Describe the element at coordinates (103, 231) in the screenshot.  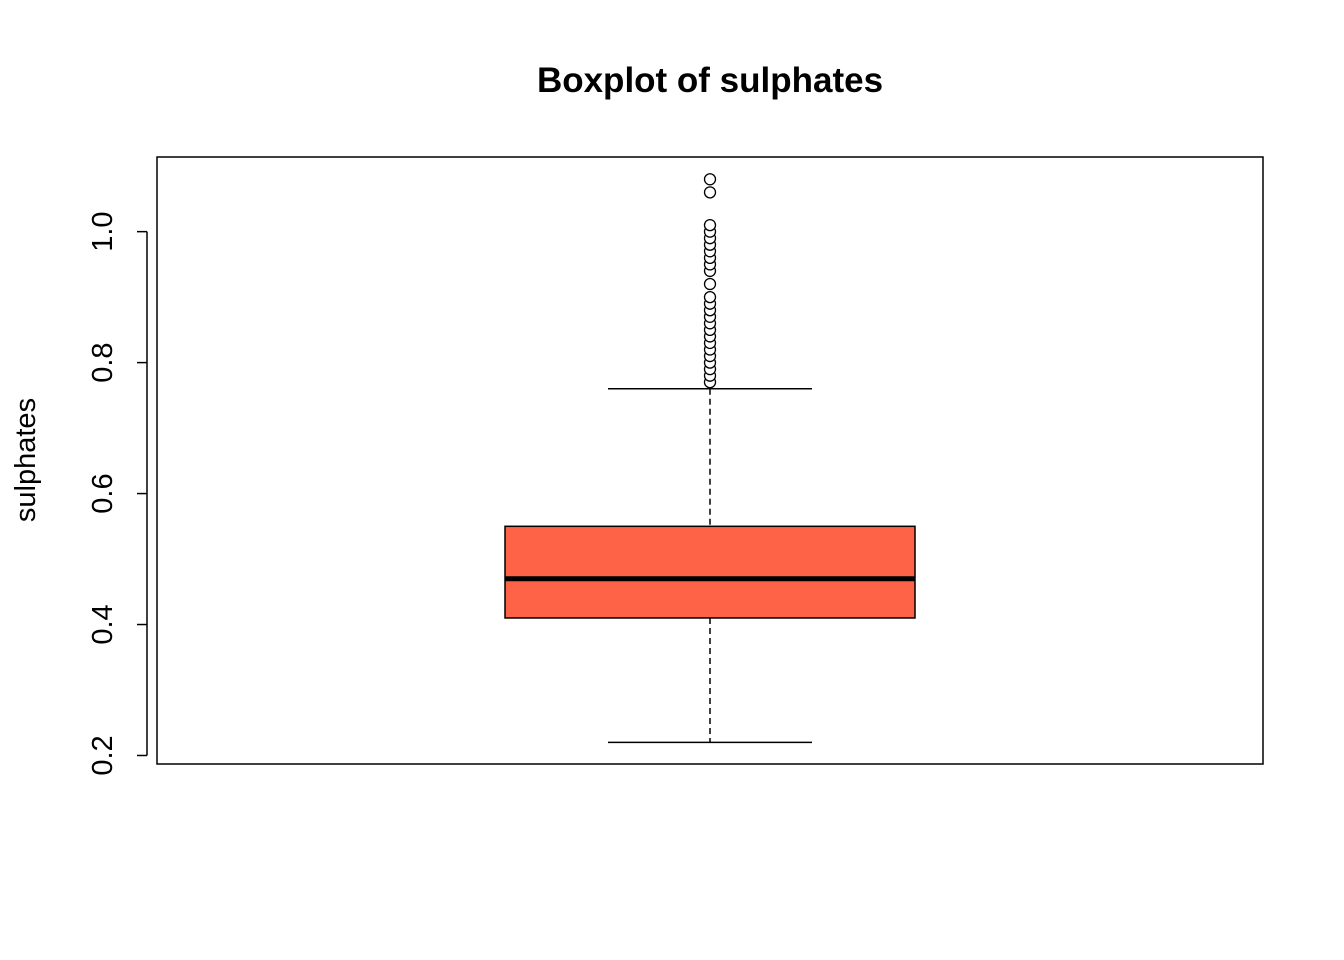
I see `y-tick-label: 1.0` at that location.